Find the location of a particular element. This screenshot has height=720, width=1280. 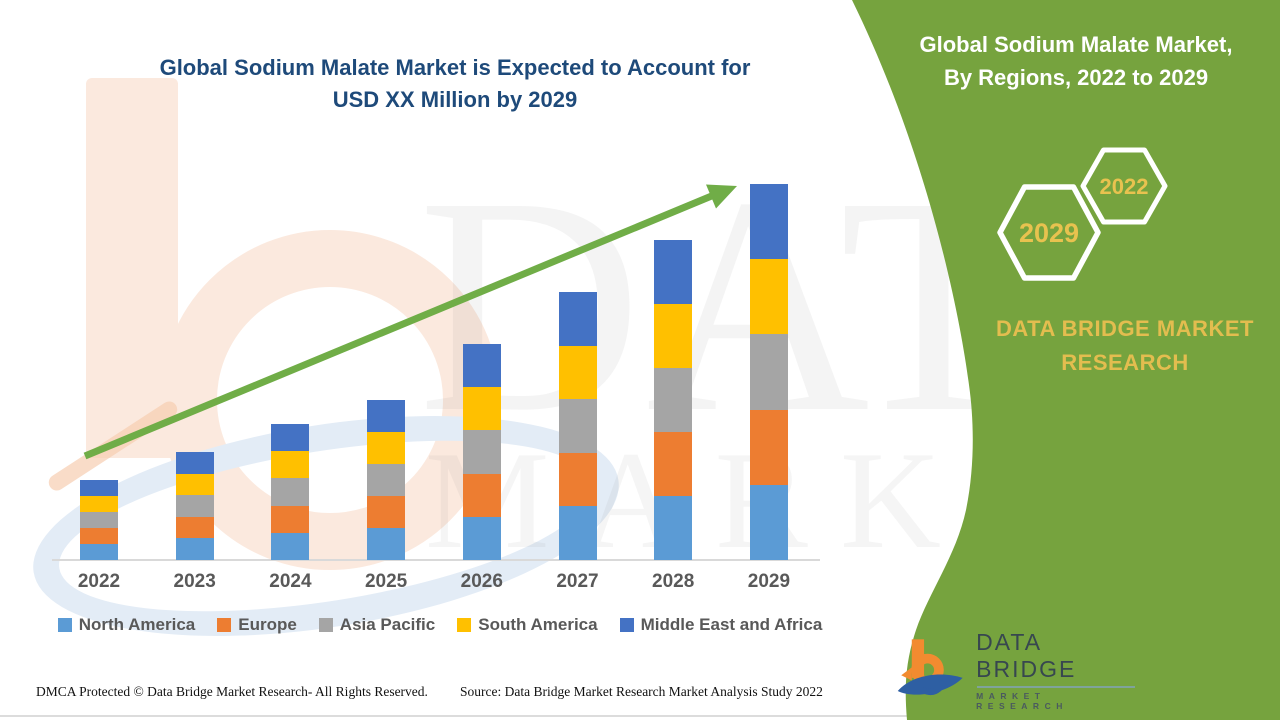

panel-brand-line2: RESEARCH is located at coordinates (1125, 362).